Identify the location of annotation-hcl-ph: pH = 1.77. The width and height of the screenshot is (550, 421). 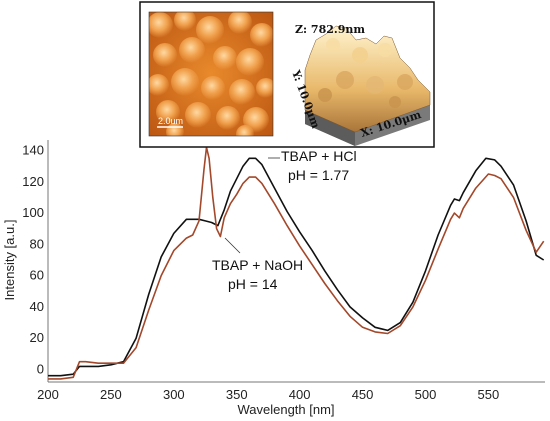
(318, 175).